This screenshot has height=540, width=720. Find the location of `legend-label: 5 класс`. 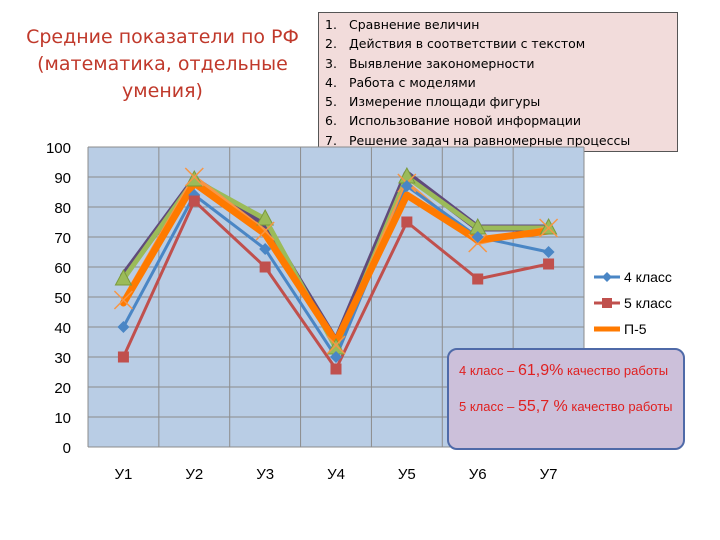

legend-label: 5 класс is located at coordinates (648, 303).